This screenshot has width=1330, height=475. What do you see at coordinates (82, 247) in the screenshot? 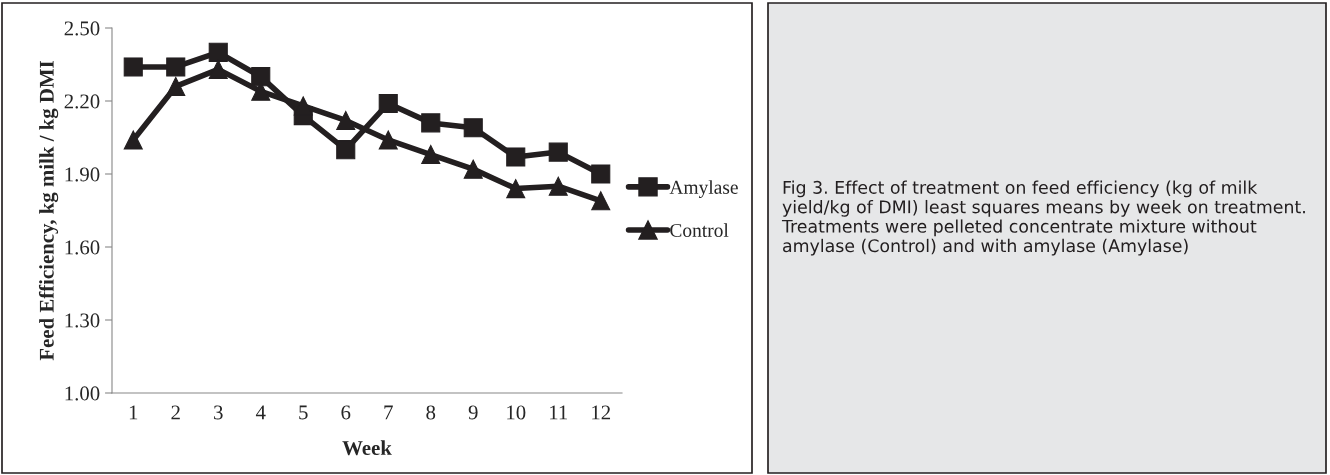
I see `y-tick-label: 1.60` at bounding box center [82, 247].